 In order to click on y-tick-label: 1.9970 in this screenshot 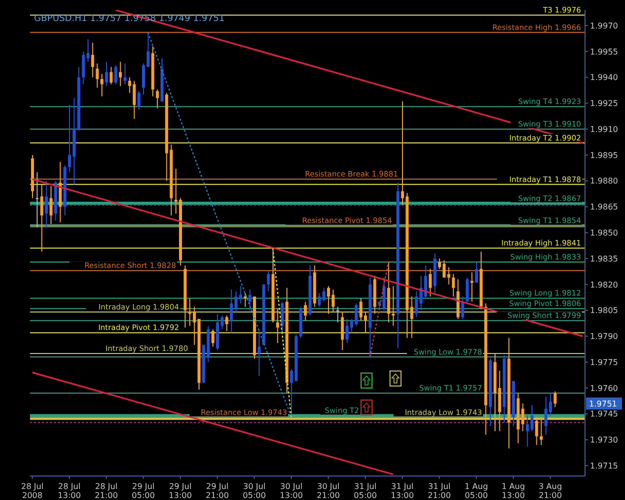, I will do `click(604, 25)`.